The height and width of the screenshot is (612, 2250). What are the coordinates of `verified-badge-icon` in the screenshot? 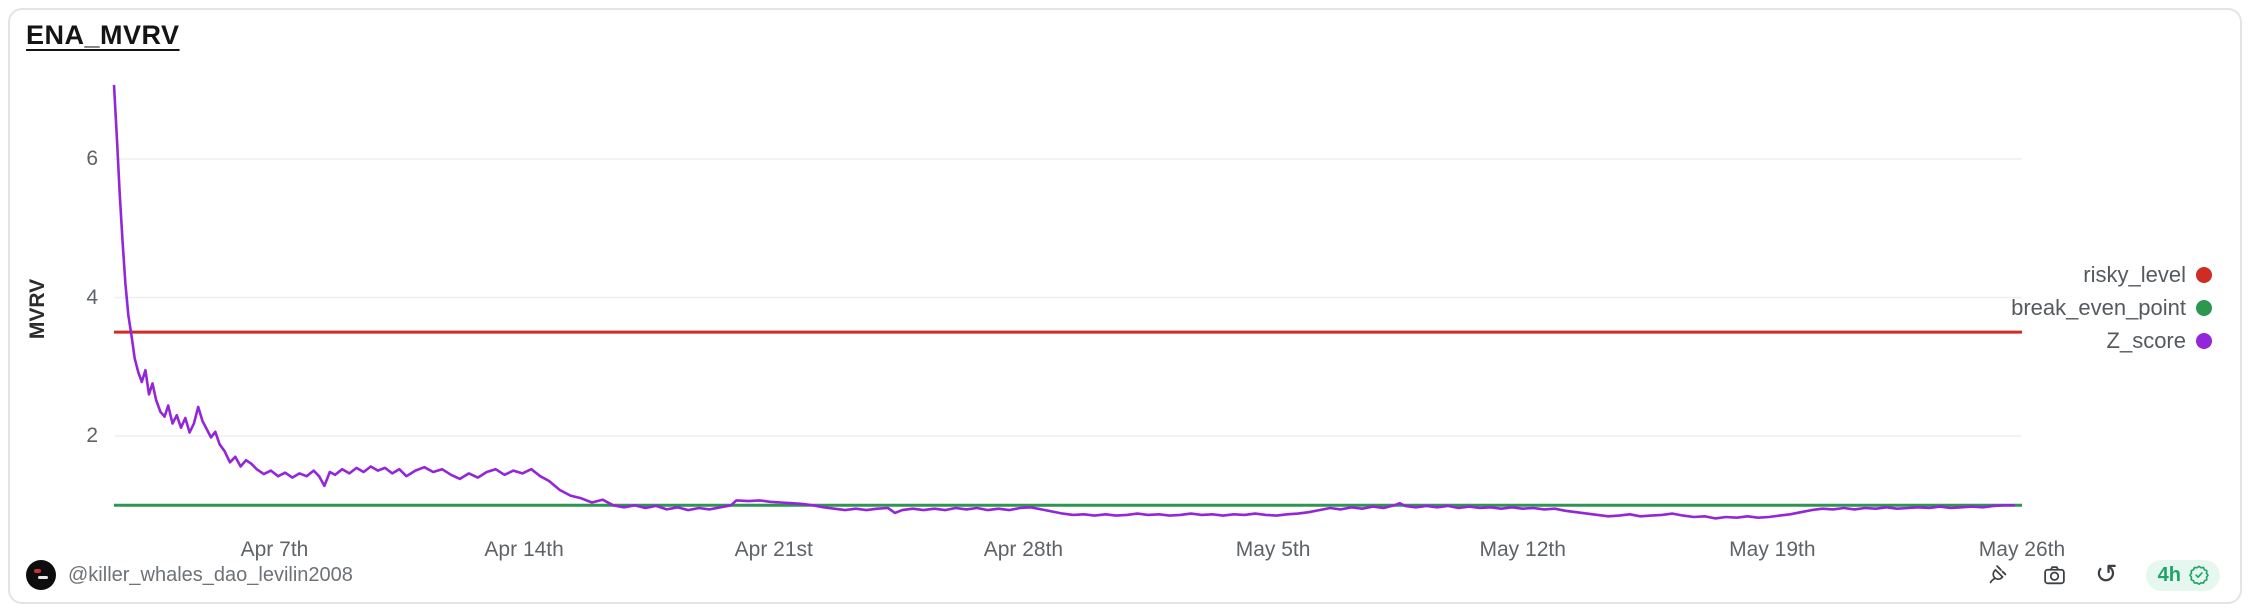 It's located at (2199, 575).